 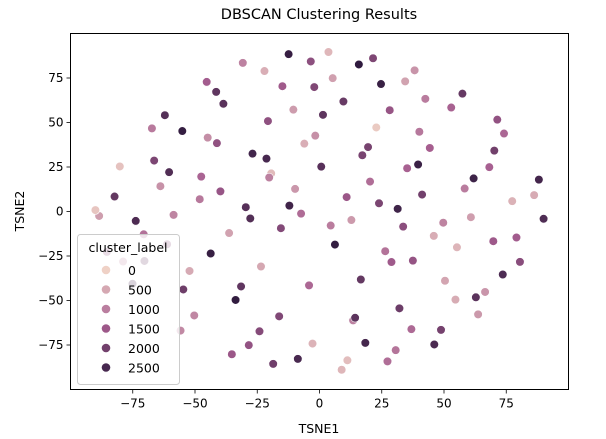 I want to click on x-tick-label: −25, so click(x=257, y=404).